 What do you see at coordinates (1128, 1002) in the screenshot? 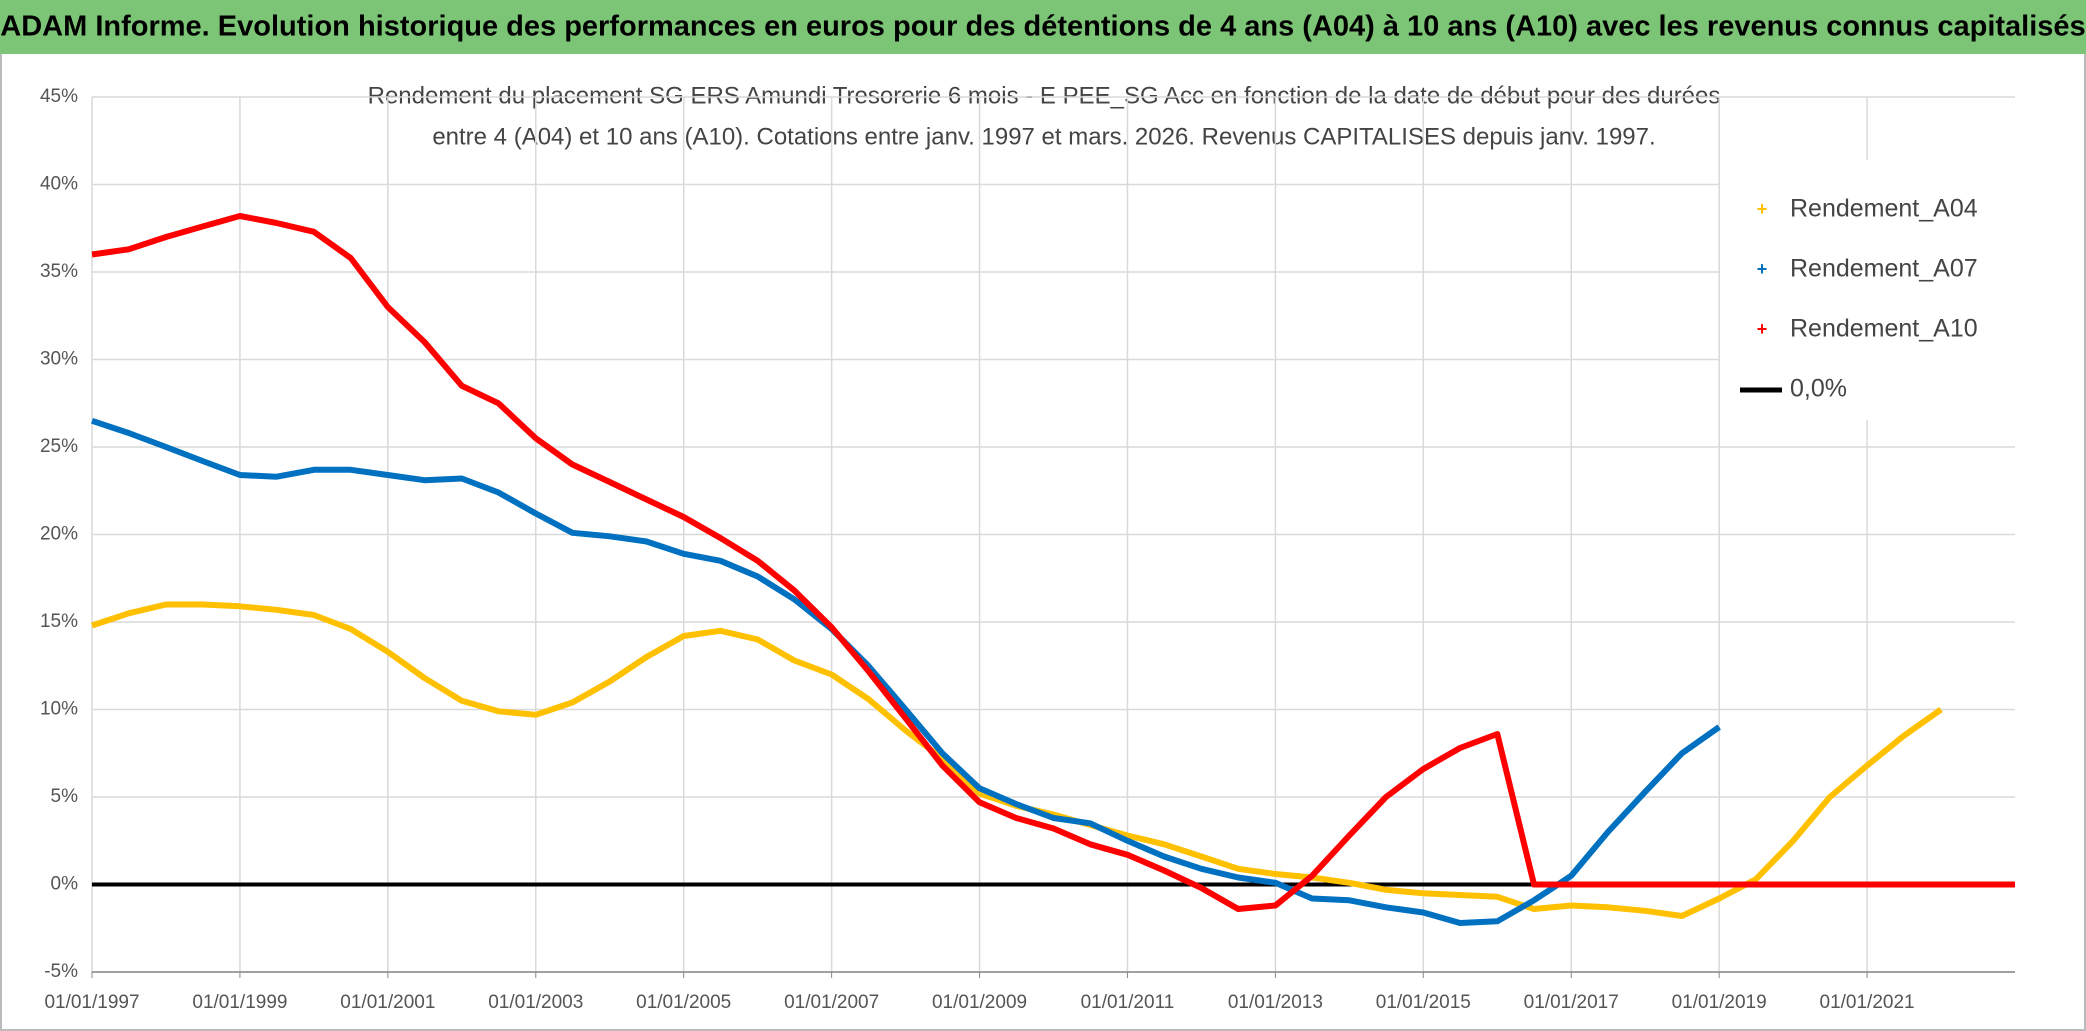
I see `x-tick-label: 01/01/2011` at bounding box center [1128, 1002].